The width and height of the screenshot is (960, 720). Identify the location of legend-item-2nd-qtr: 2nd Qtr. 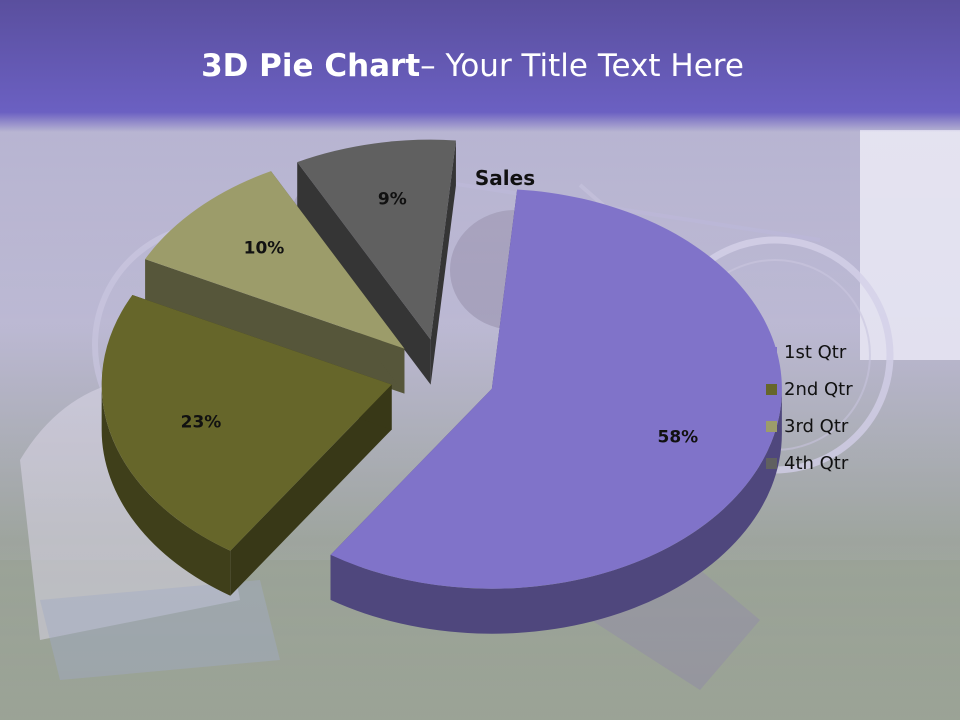
(809, 389).